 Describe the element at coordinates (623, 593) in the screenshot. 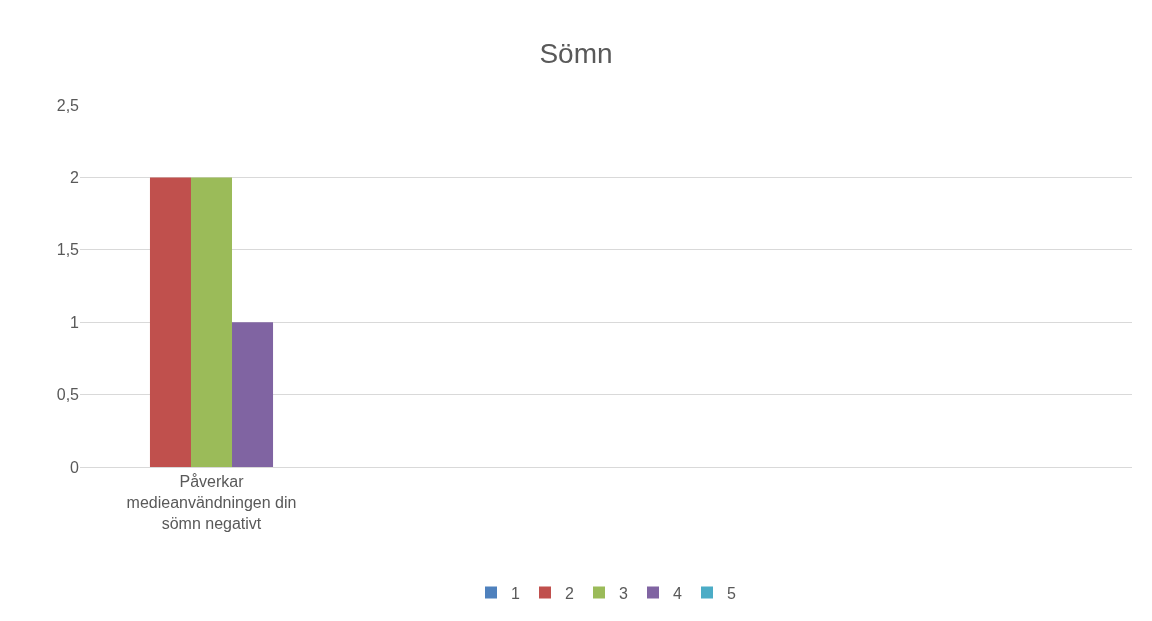

I see `legend-label: 3` at that location.